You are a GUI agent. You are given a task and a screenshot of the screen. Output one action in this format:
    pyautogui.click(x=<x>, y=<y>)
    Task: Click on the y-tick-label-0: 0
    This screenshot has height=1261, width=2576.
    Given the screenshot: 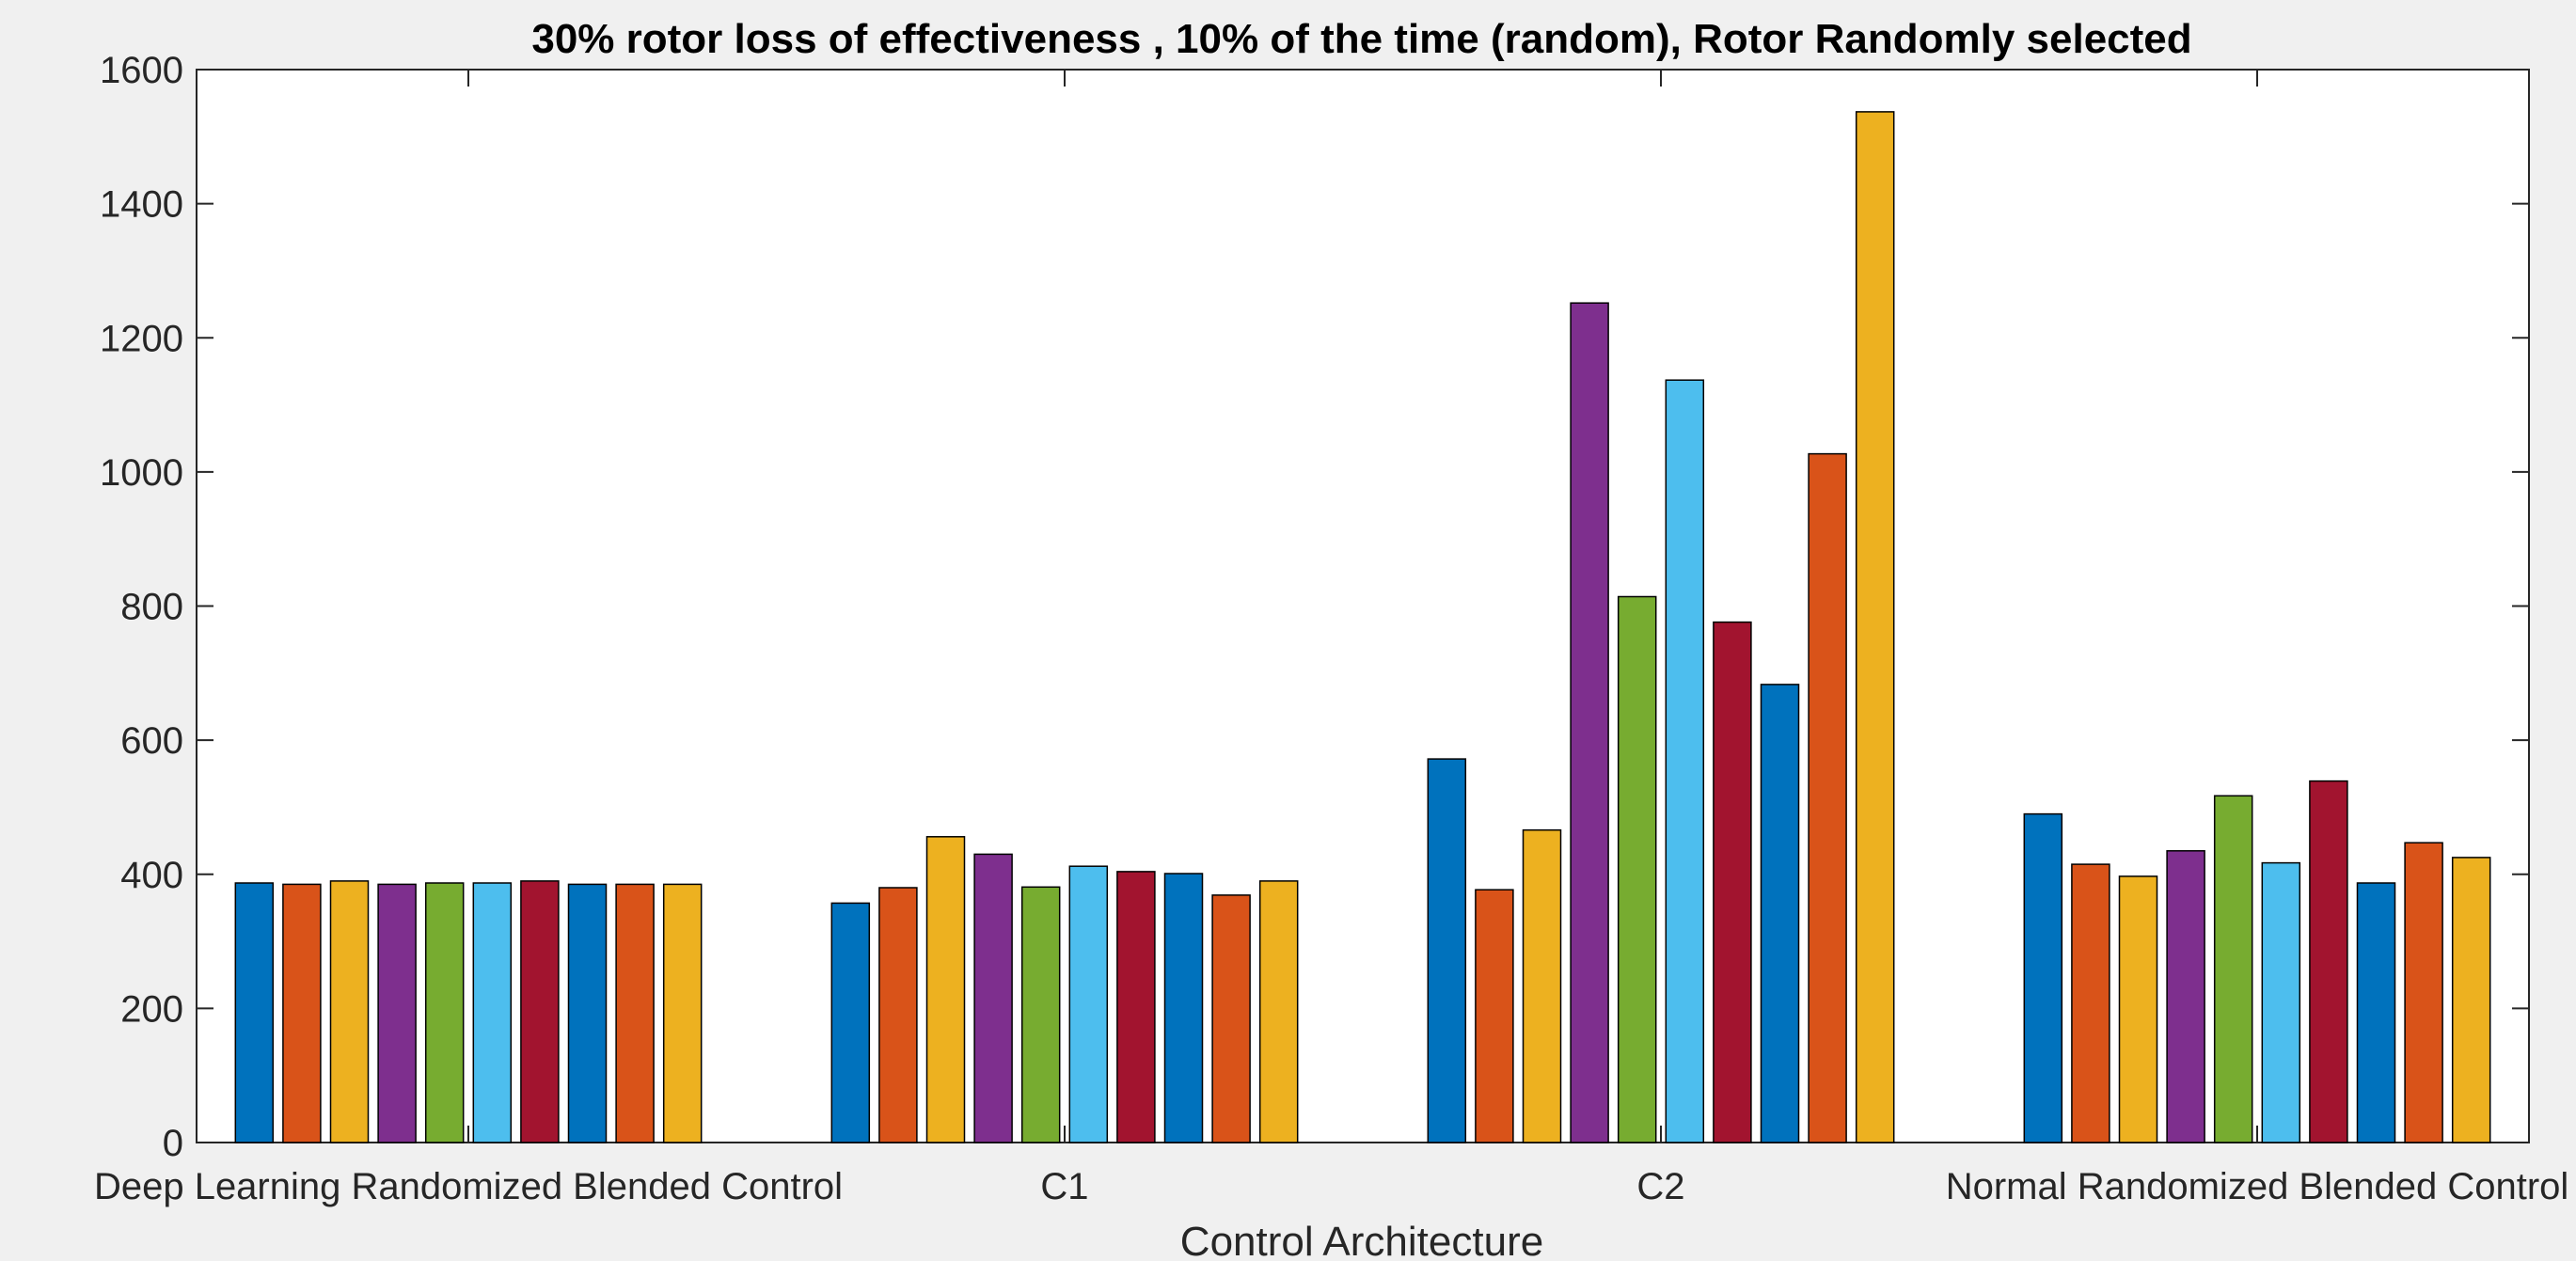 What is the action you would take?
    pyautogui.click(x=173, y=1143)
    